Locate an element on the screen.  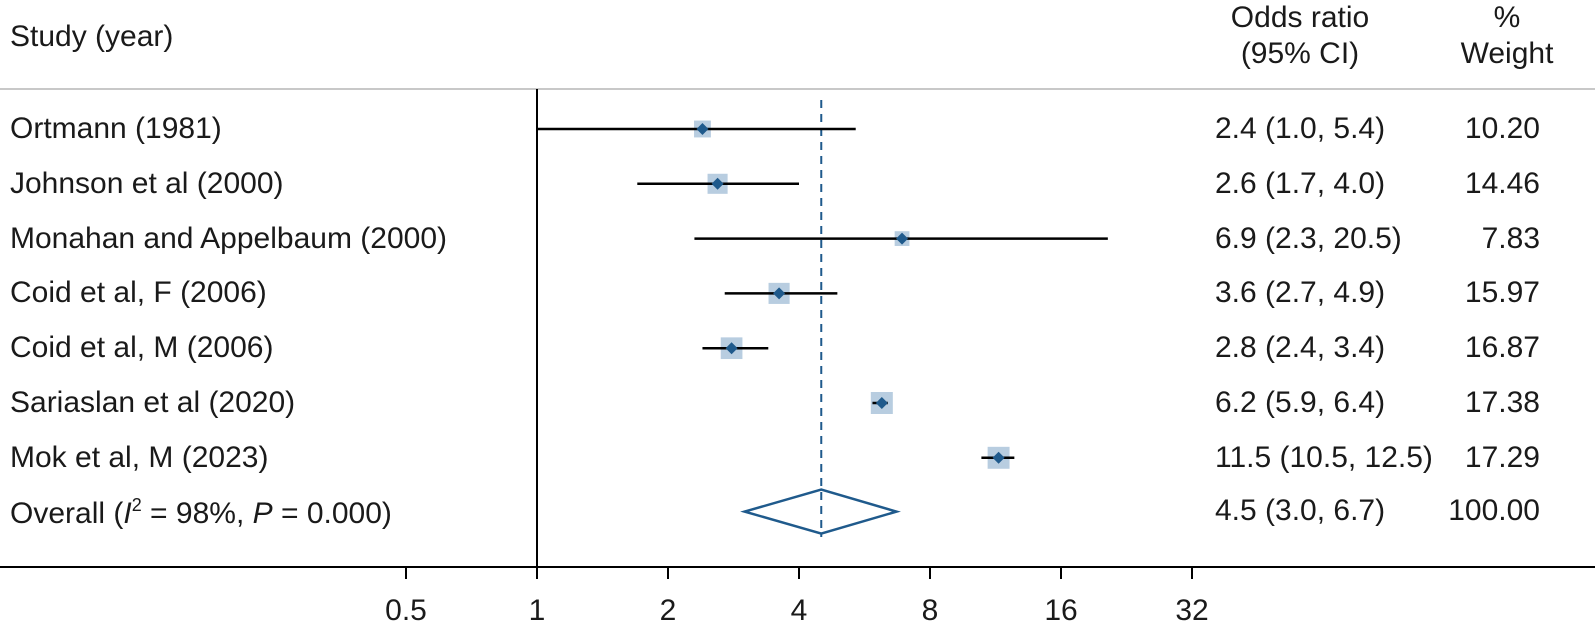
study-weight-text: 7.83 is located at coordinates (1510, 238).